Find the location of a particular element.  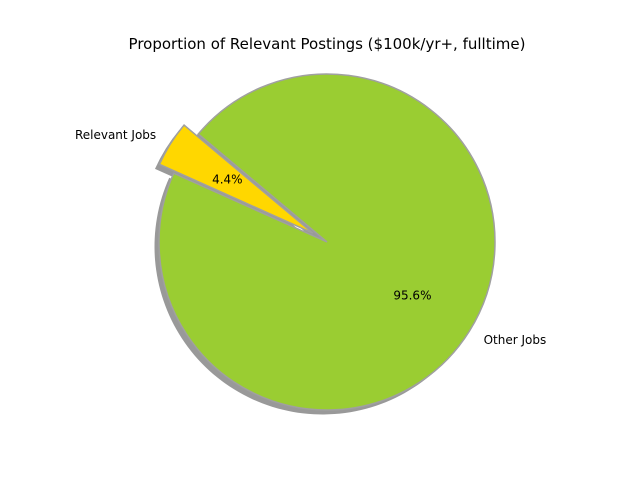

pie-pct-label-relevant-jobs: 4.4% is located at coordinates (227, 180).